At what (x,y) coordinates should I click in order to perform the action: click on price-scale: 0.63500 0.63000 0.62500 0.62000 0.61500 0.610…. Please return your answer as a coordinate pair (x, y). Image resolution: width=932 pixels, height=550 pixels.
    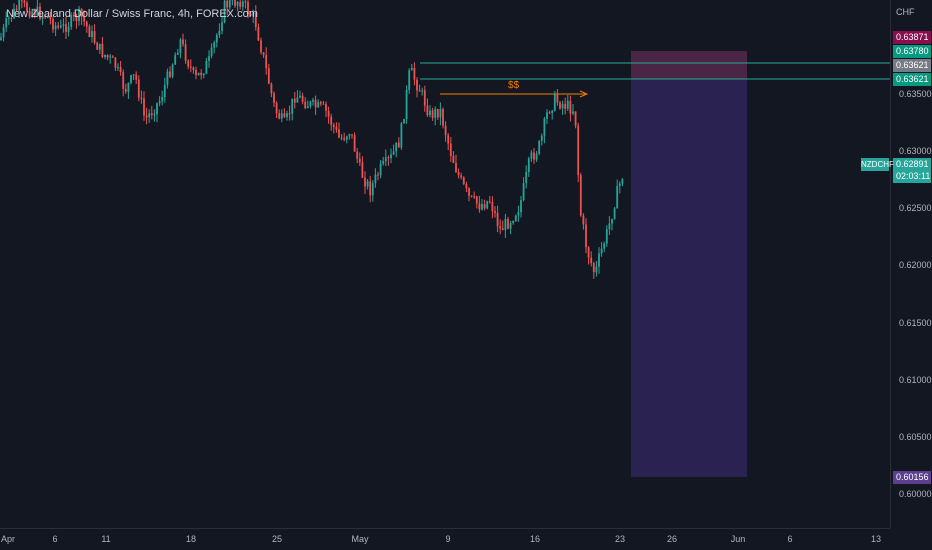
    Looking at the image, I should click on (911, 264).